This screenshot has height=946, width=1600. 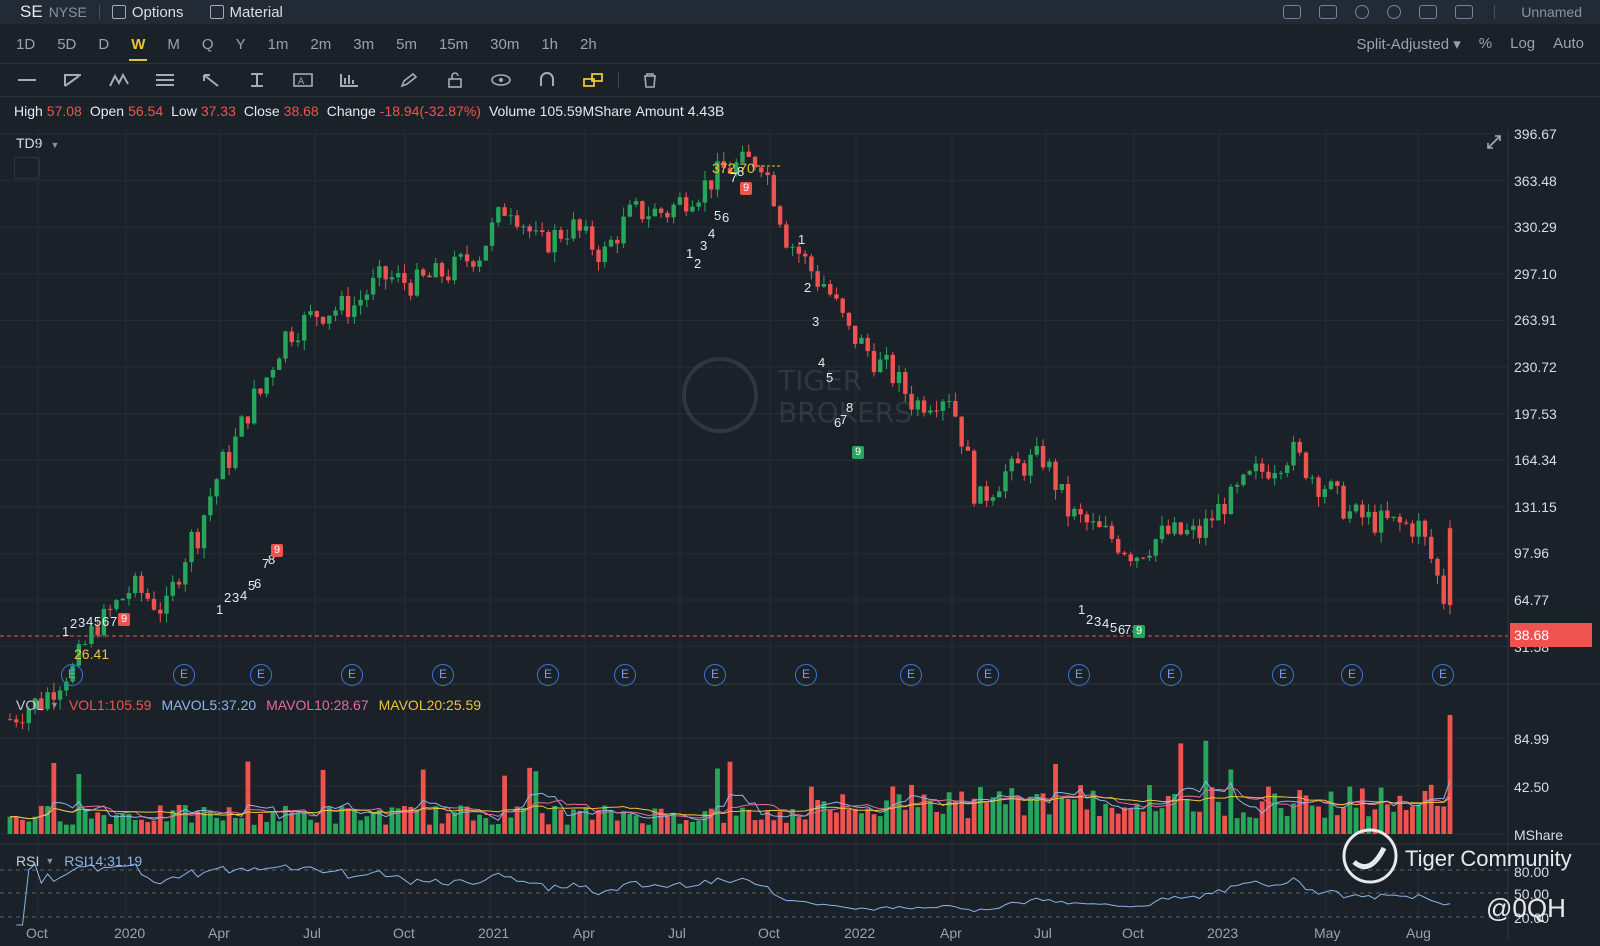 What do you see at coordinates (409, 80) in the screenshot?
I see `pencil-icon` at bounding box center [409, 80].